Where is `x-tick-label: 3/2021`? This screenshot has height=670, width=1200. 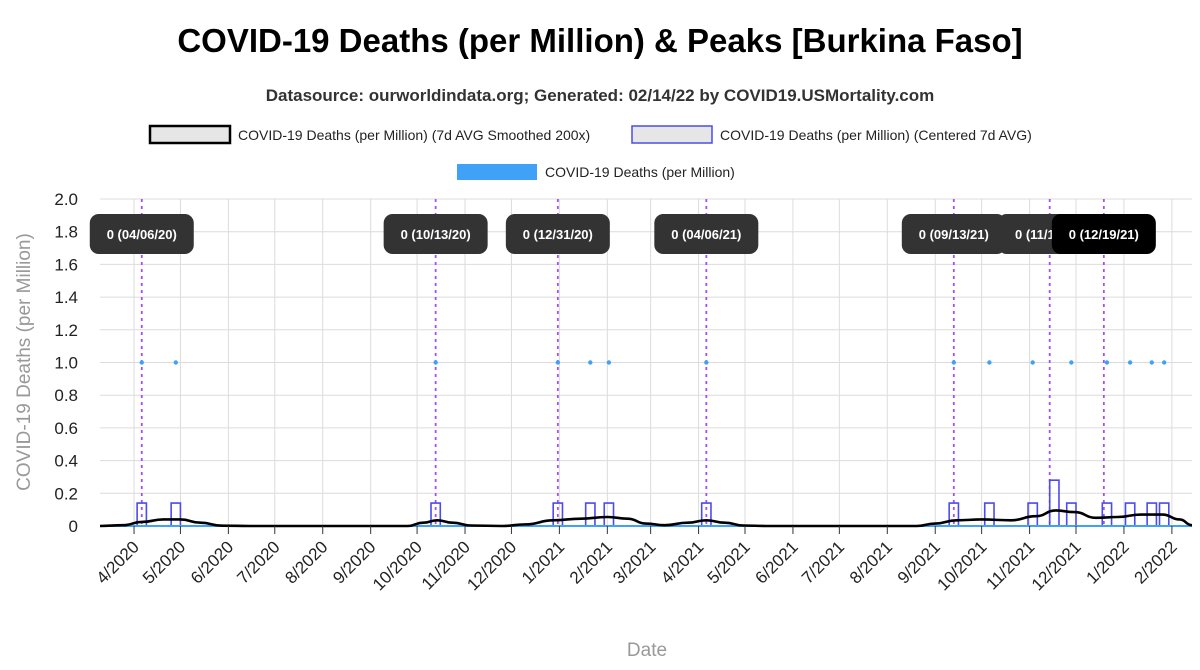 x-tick-label: 3/2021 is located at coordinates (634, 562).